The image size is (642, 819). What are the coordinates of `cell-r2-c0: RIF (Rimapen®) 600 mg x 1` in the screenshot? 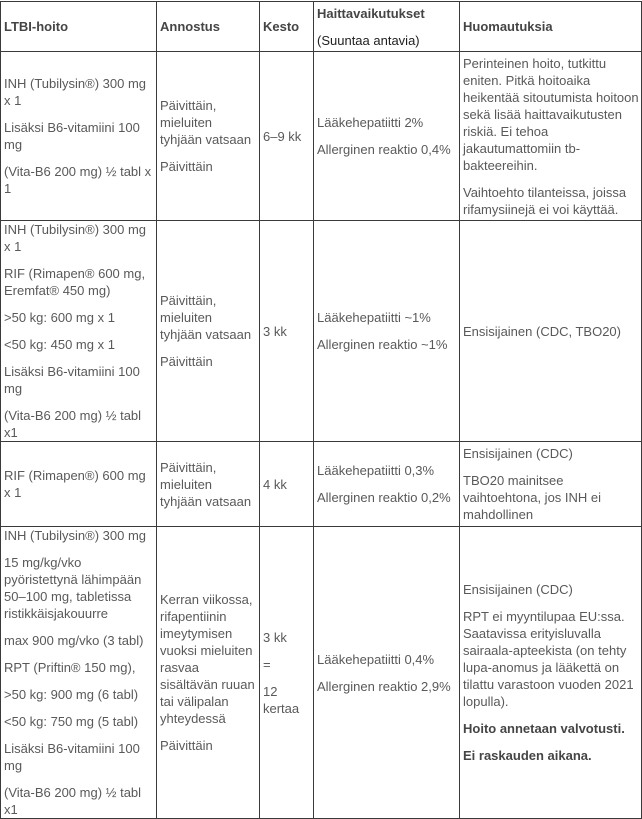 It's located at (78, 484).